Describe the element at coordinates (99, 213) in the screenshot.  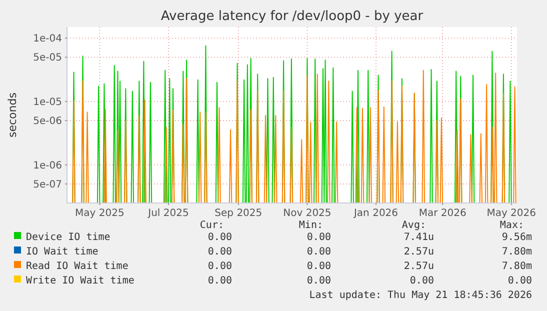
I see `x-tick-label: May 2025` at that location.